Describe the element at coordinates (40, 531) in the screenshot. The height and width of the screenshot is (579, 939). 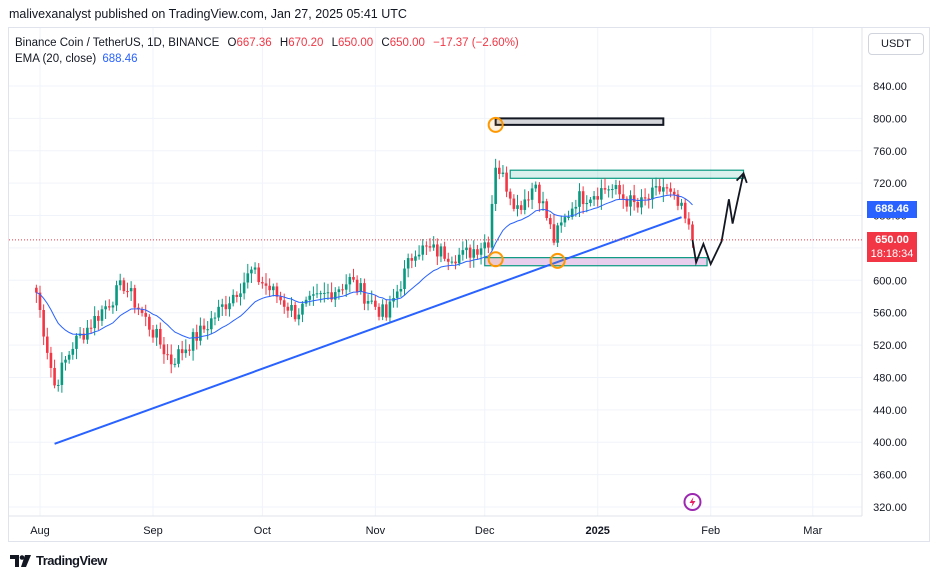
I see `x-tick-label: Aug` at that location.